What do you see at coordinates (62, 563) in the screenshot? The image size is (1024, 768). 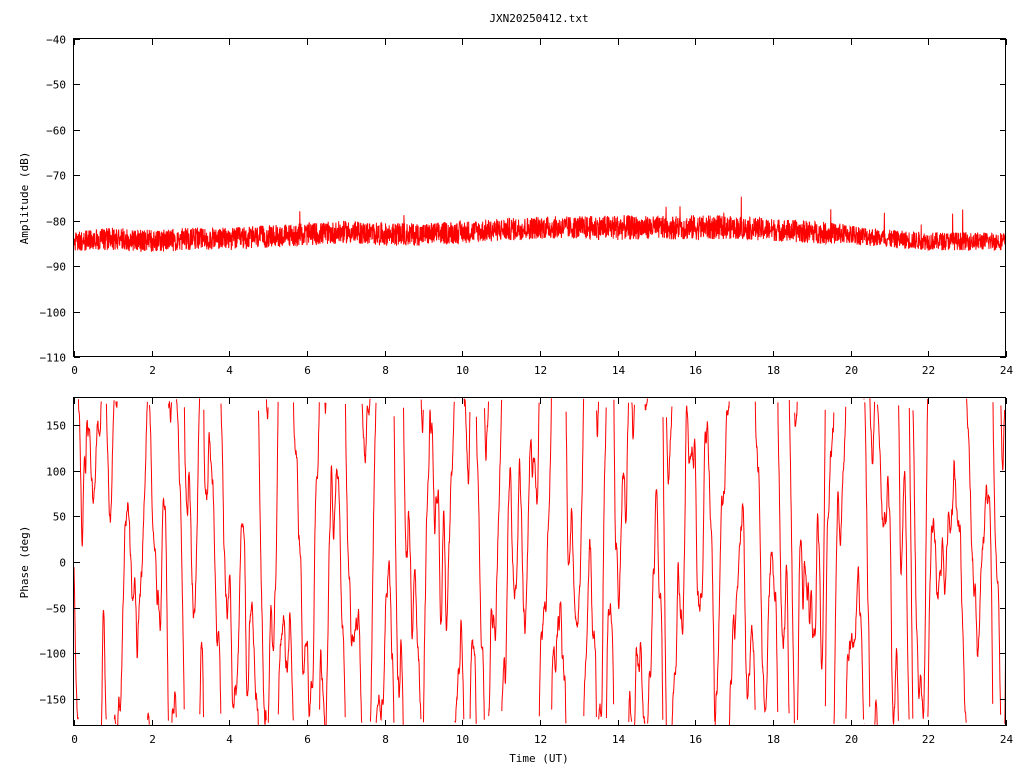 I see `y-tick-label: 0` at bounding box center [62, 563].